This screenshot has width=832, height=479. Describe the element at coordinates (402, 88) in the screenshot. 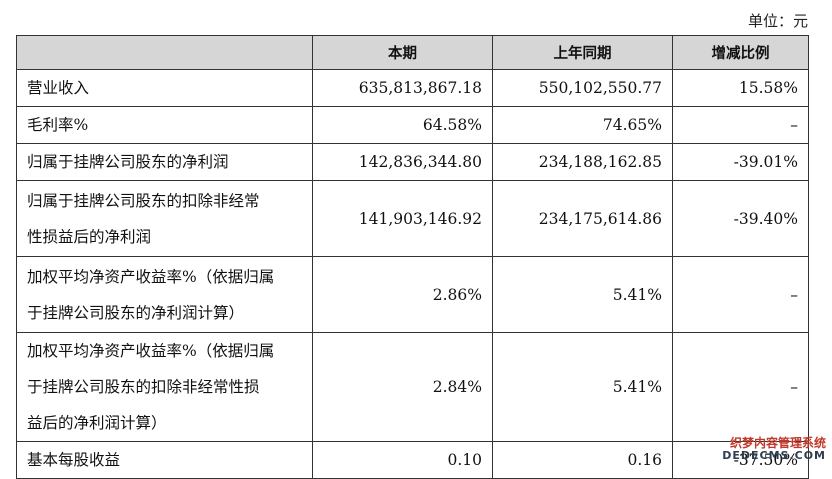

I see `current-value: 635,813,867.18` at that location.